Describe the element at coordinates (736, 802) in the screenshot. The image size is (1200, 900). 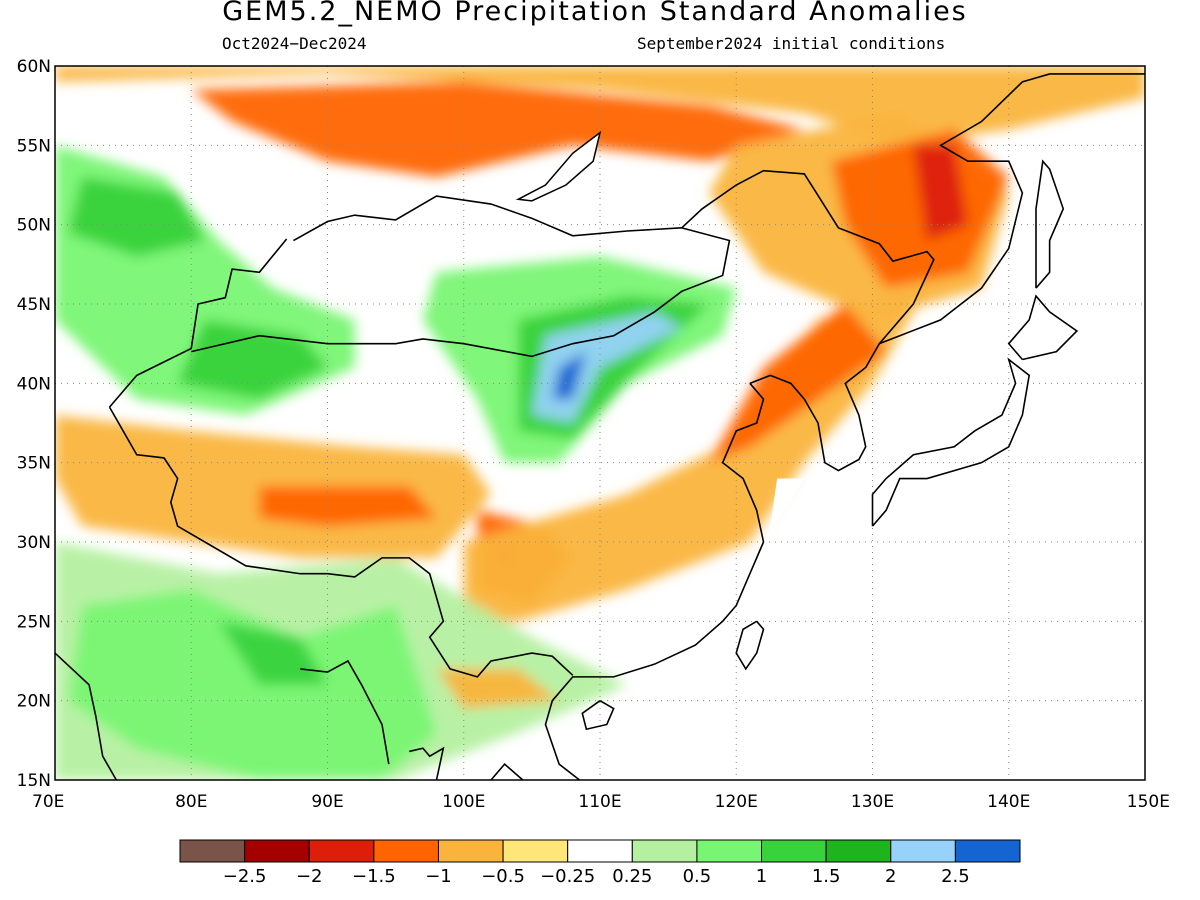
I see `lon-label: 120E` at that location.